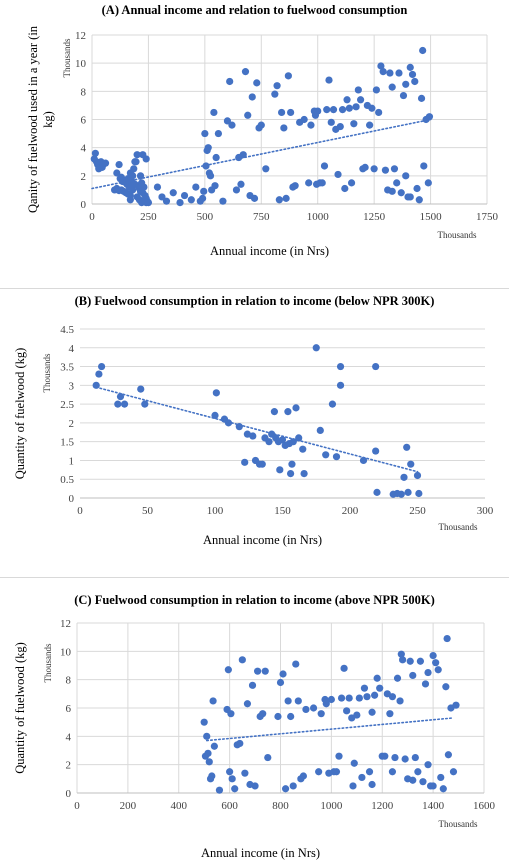  Describe the element at coordinates (128, 806) in the screenshot. I see `x-tick-label: 200` at that location.